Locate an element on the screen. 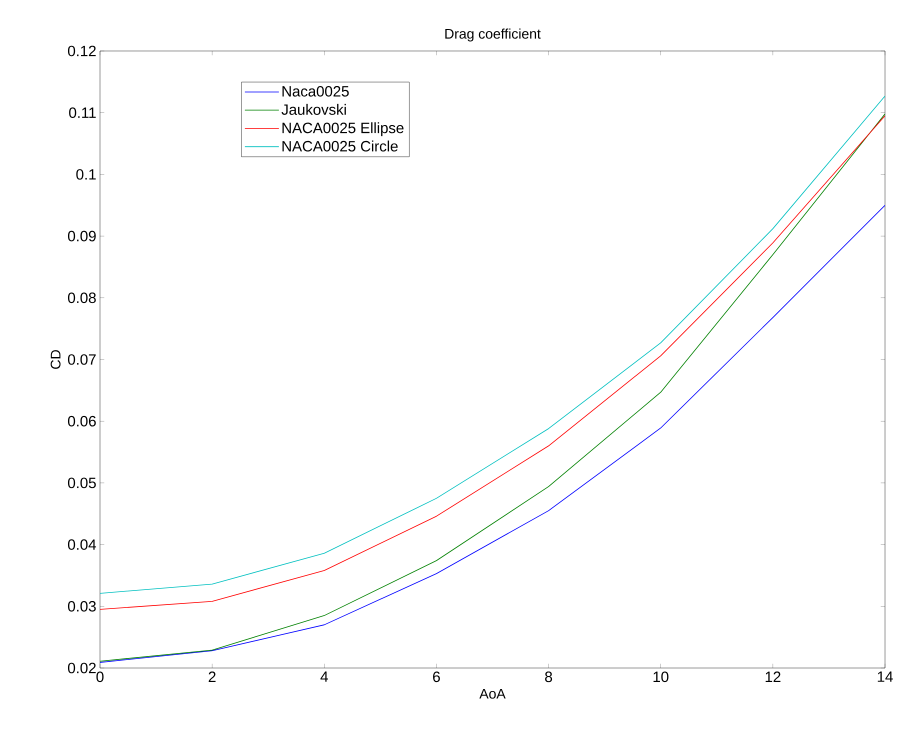 This screenshot has width=901, height=731. y-tick-label: 0.07 is located at coordinates (82, 359).